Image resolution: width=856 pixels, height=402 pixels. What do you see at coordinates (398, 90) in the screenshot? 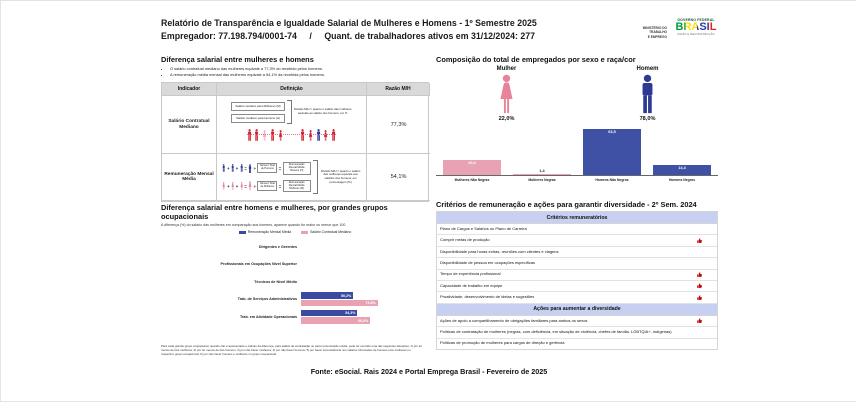
I see `col-header-ratio: Razão M/H` at bounding box center [398, 90].